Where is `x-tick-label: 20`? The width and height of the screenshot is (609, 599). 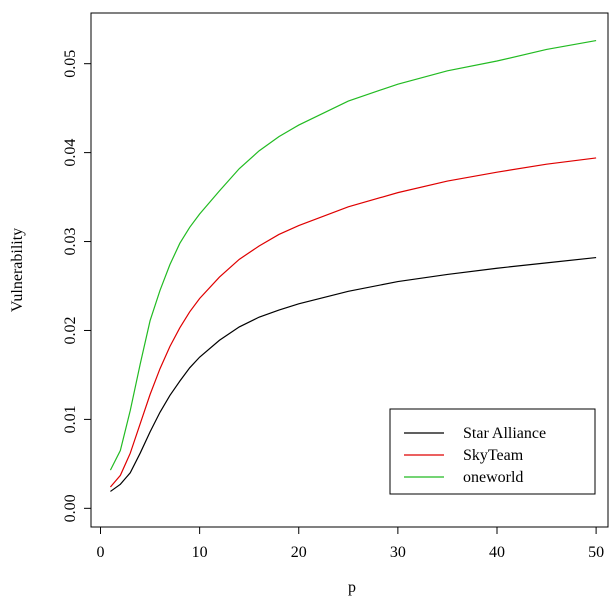 x-tick-label: 20 is located at coordinates (299, 552).